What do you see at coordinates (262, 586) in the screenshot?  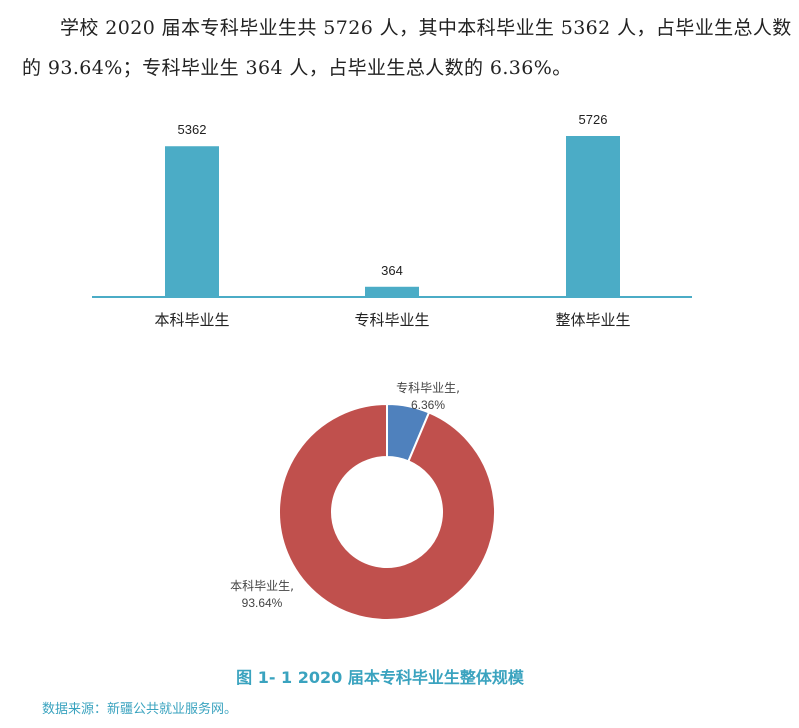 I see `donut-slice-label: 本科毕业生,` at bounding box center [262, 586].